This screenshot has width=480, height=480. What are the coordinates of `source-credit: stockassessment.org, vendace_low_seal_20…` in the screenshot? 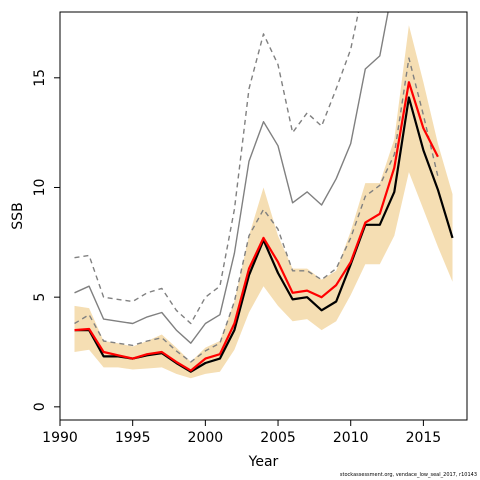 It's located at (408, 475).